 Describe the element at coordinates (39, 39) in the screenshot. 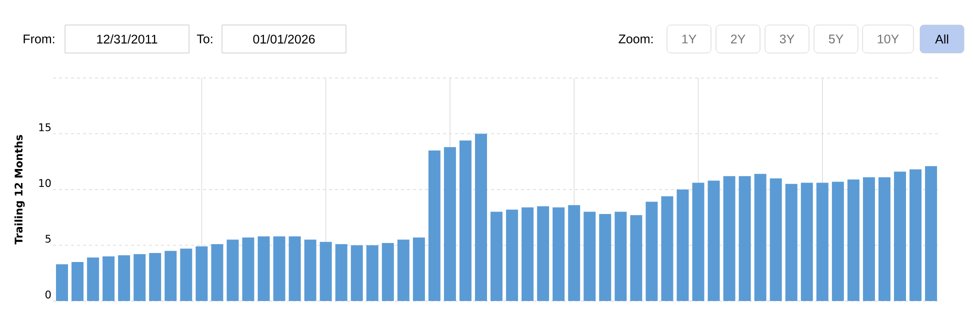

I see `text: From:` at that location.